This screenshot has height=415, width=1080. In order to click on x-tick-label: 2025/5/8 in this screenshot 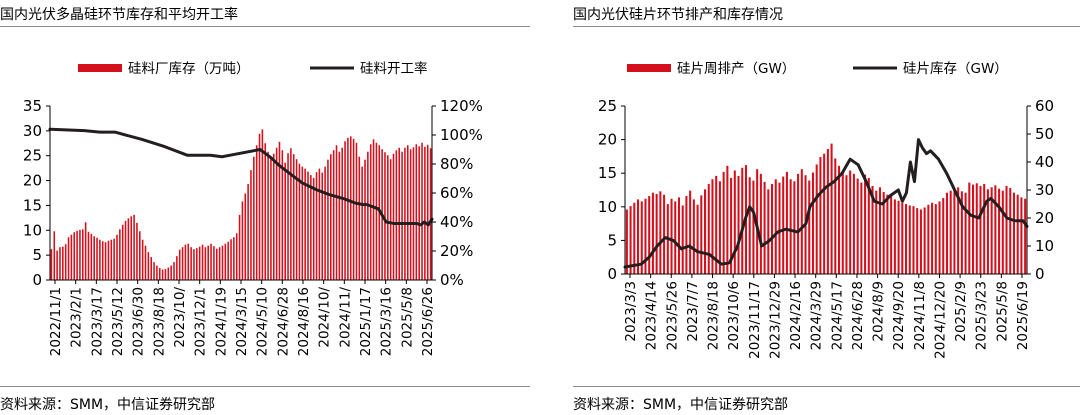, I will do `click(407, 317)`.